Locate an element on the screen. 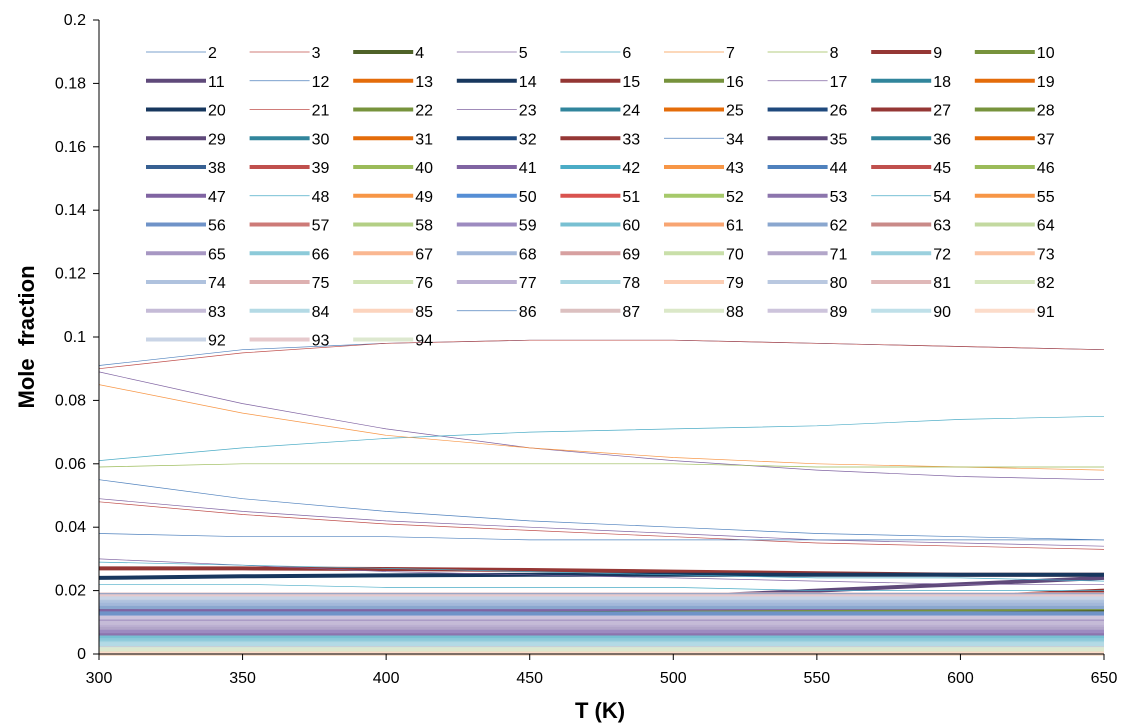 The width and height of the screenshot is (1121, 727). y-tick-label: 0.08 is located at coordinates (70, 400).